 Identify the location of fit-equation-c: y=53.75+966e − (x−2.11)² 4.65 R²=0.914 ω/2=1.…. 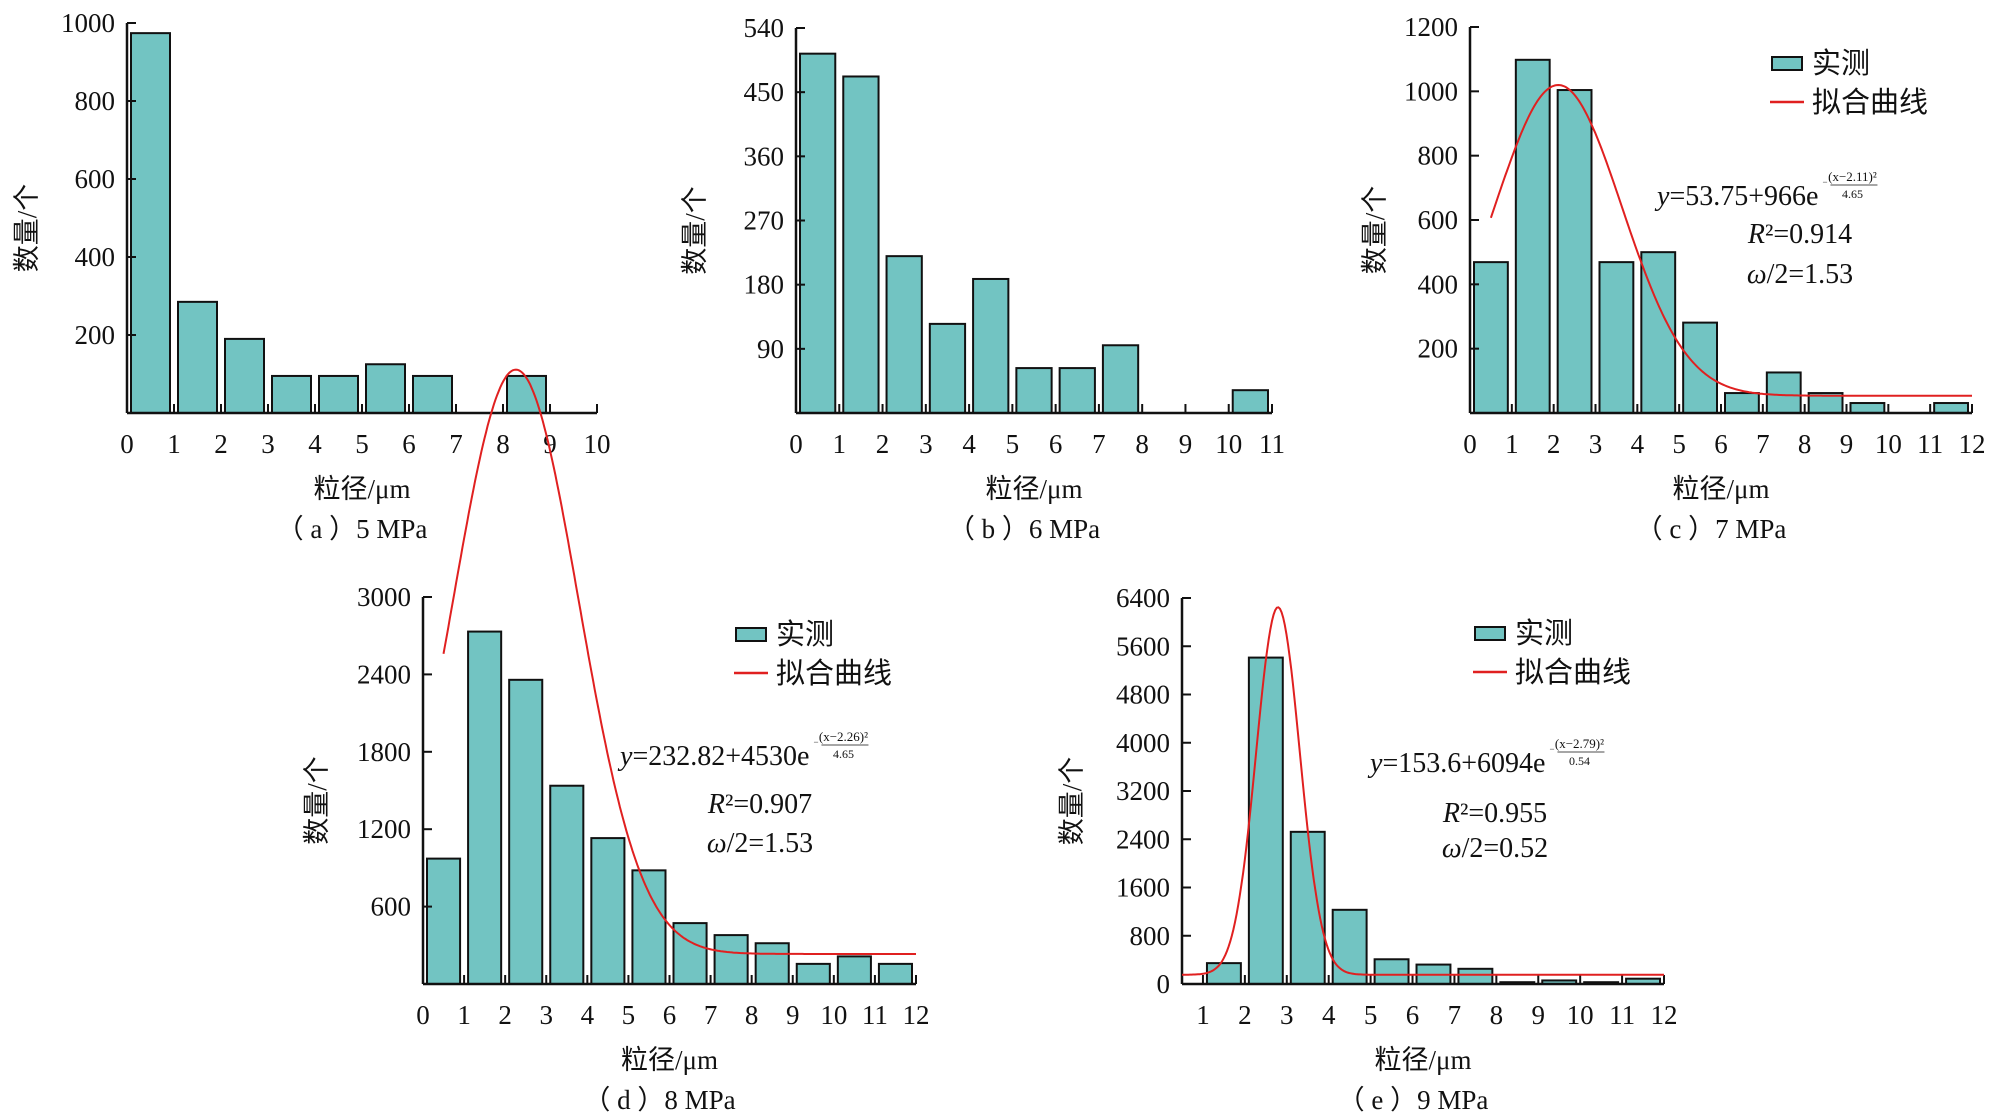
(1766, 229).